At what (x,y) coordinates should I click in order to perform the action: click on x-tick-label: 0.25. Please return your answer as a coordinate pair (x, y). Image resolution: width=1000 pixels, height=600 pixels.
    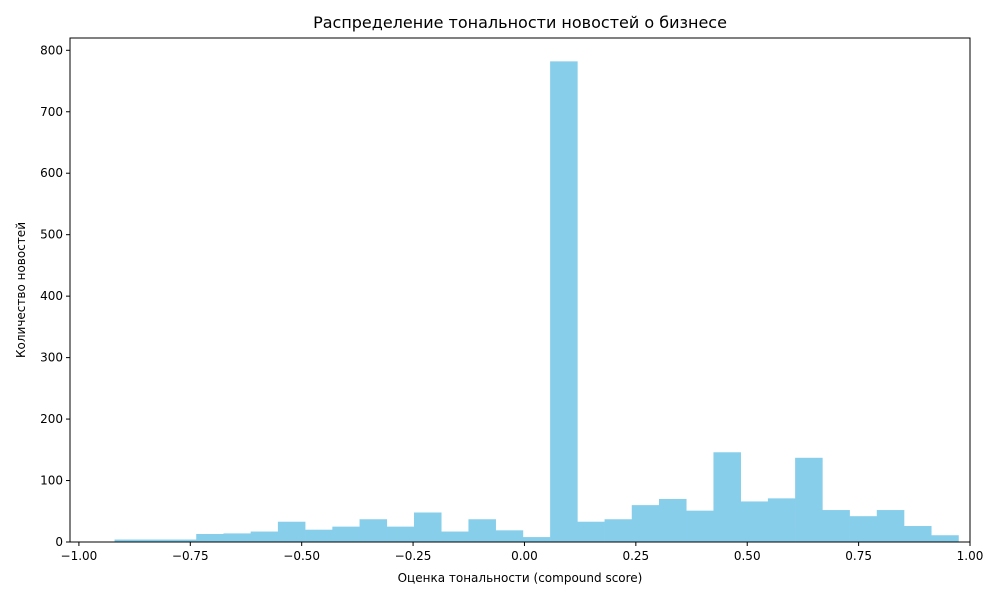
    Looking at the image, I should click on (635, 556).